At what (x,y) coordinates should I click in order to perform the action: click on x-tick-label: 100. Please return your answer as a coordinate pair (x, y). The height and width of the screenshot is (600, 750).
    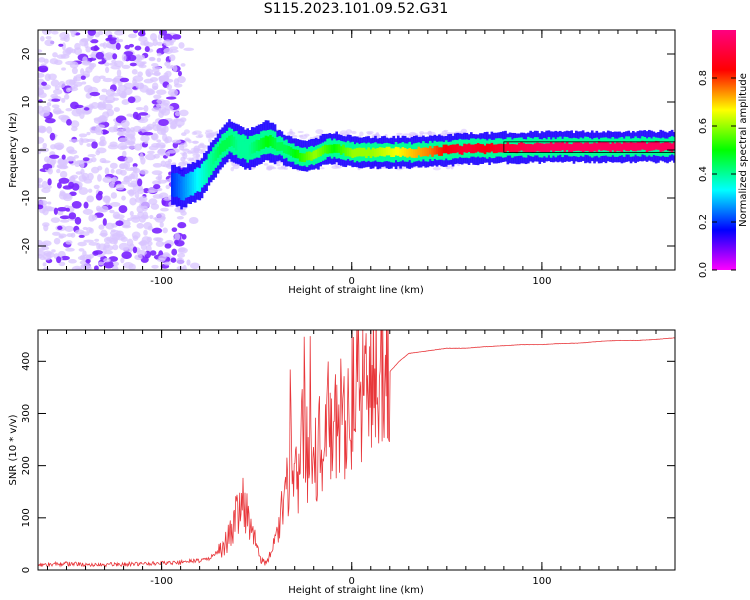
    Looking at the image, I should click on (541, 581).